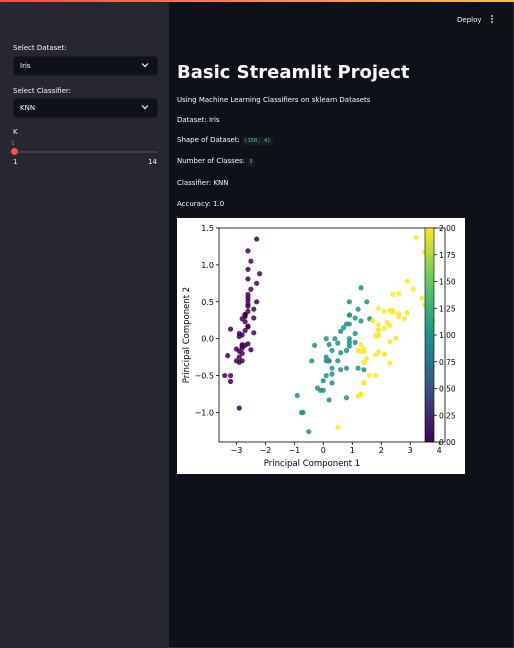 Image resolution: width=514 pixels, height=648 pixels. I want to click on x-tick-label: 2, so click(381, 450).